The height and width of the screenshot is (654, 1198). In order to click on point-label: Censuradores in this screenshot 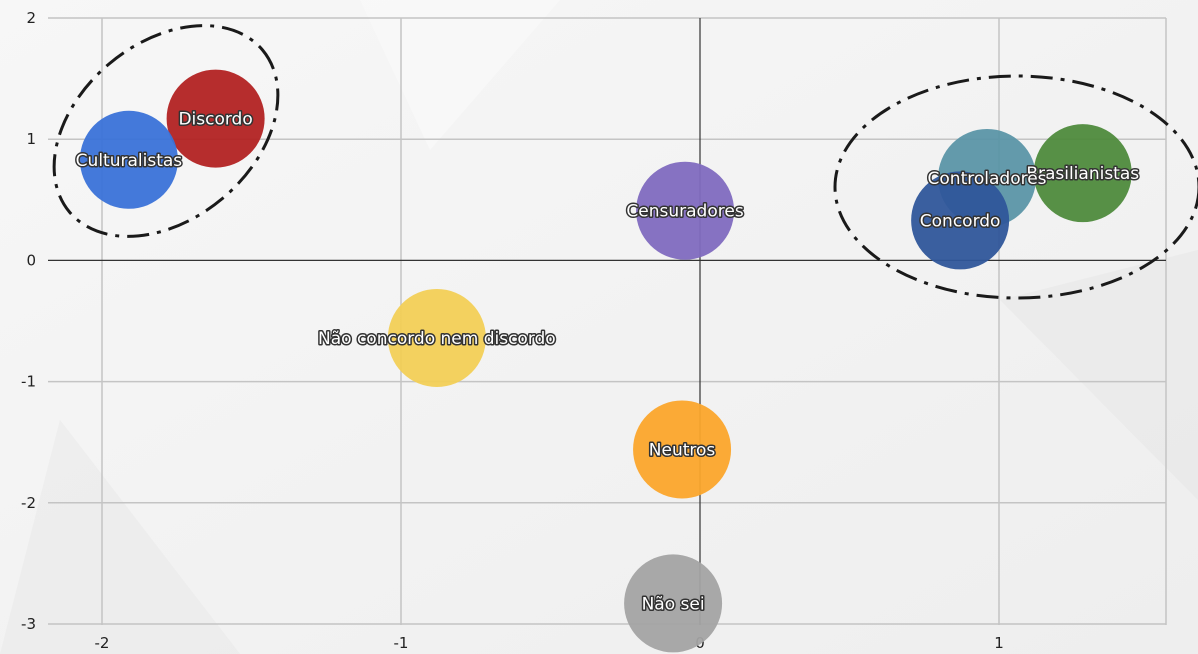, I will do `click(684, 212)`.